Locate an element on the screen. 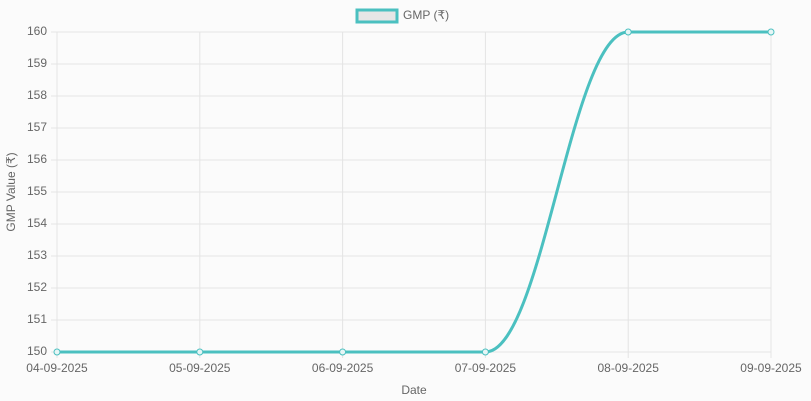 The image size is (811, 401). legend-swatch is located at coordinates (377, 16).